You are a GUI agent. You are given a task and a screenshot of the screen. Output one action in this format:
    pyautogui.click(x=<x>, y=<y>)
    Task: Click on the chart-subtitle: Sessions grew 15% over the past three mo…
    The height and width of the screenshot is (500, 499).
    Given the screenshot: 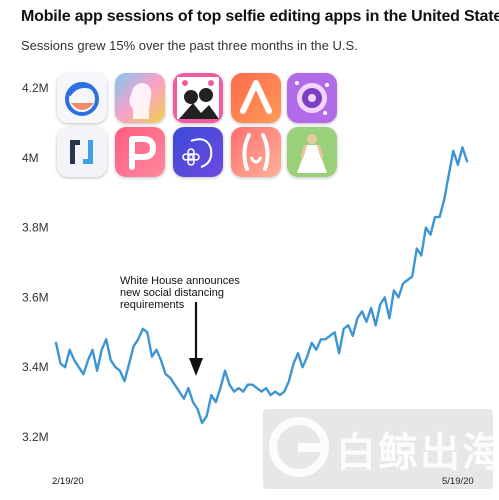 What is the action you would take?
    pyautogui.click(x=189, y=45)
    